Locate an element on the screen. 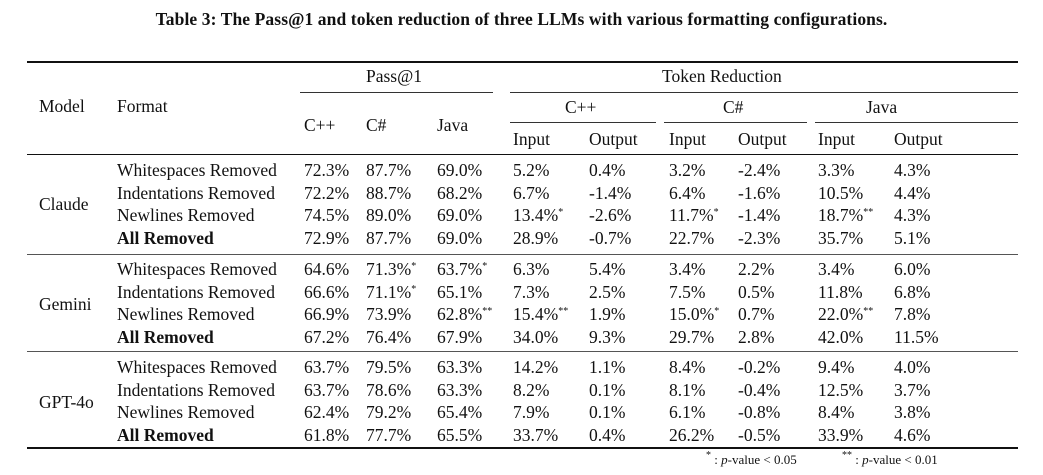  table-cell: 3.4% is located at coordinates (687, 269).